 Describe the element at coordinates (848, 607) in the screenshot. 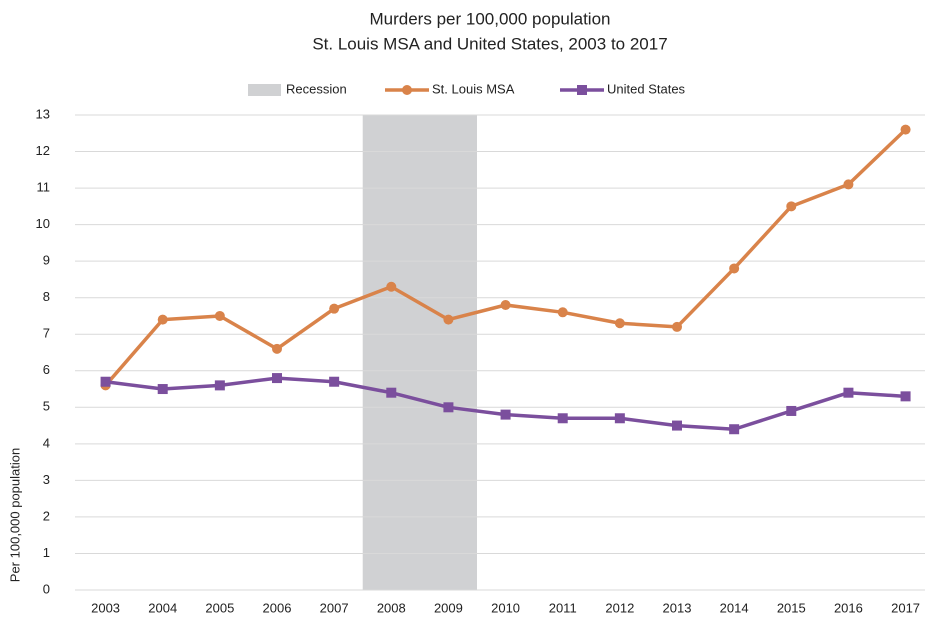

I see `x-tick-label: 2016` at that location.